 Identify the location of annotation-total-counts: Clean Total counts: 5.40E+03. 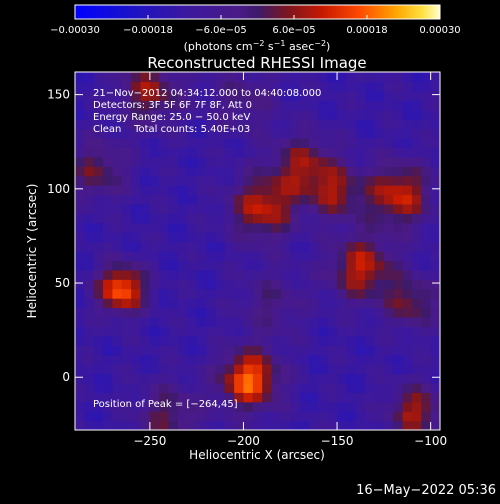
(171, 129).